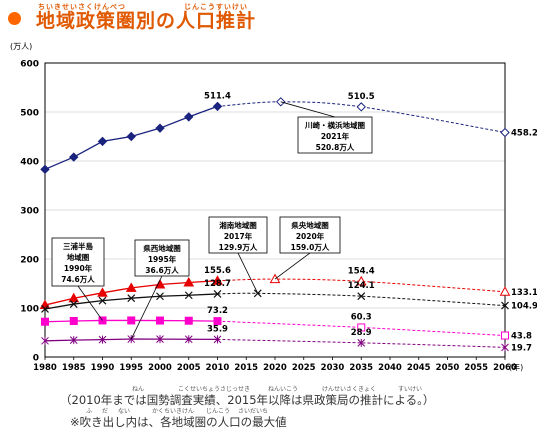 The width and height of the screenshot is (537, 438). I want to click on series-miura, so click(275, 328).